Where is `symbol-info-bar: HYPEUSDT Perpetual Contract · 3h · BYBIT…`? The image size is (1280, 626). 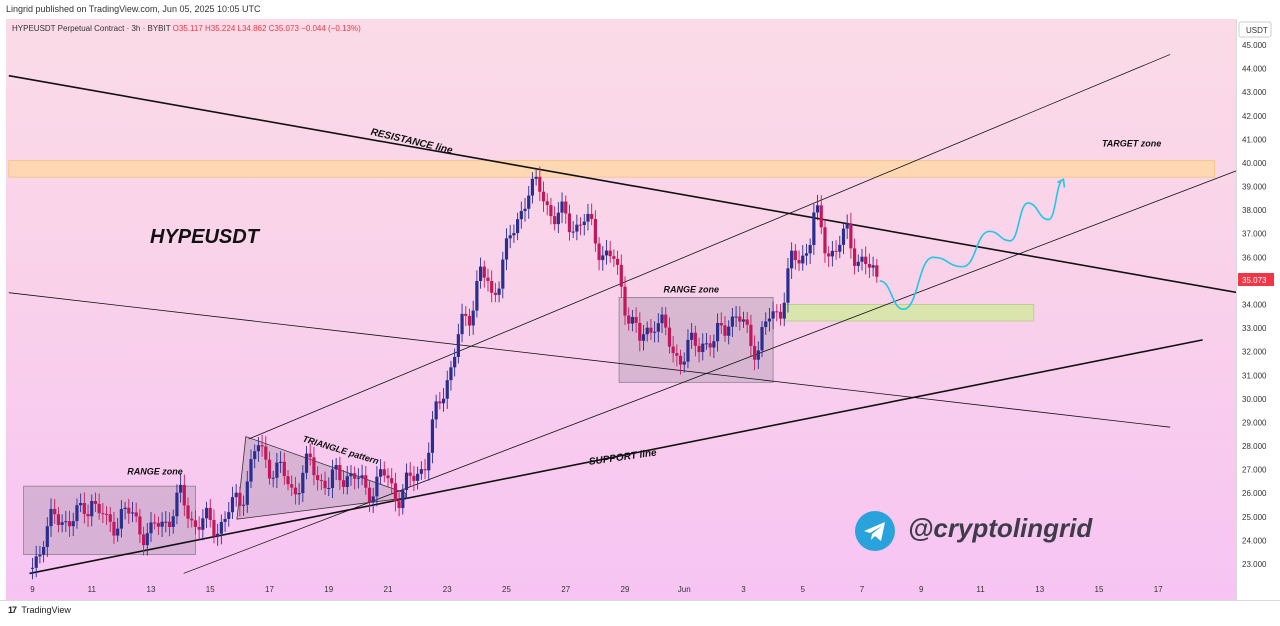
symbol-info-bar: HYPEUSDT Perpetual Contract · 3h · BYBIT… is located at coordinates (186, 28).